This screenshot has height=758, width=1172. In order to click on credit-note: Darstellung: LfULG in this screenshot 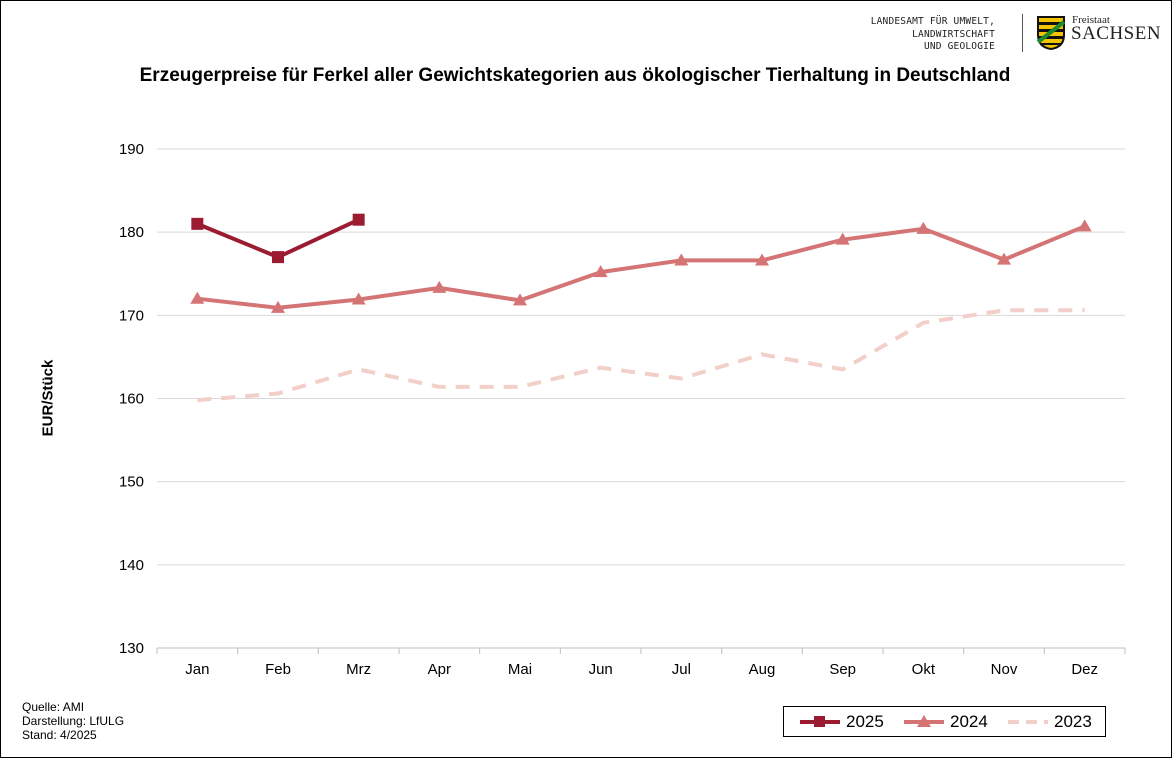, I will do `click(73, 721)`.